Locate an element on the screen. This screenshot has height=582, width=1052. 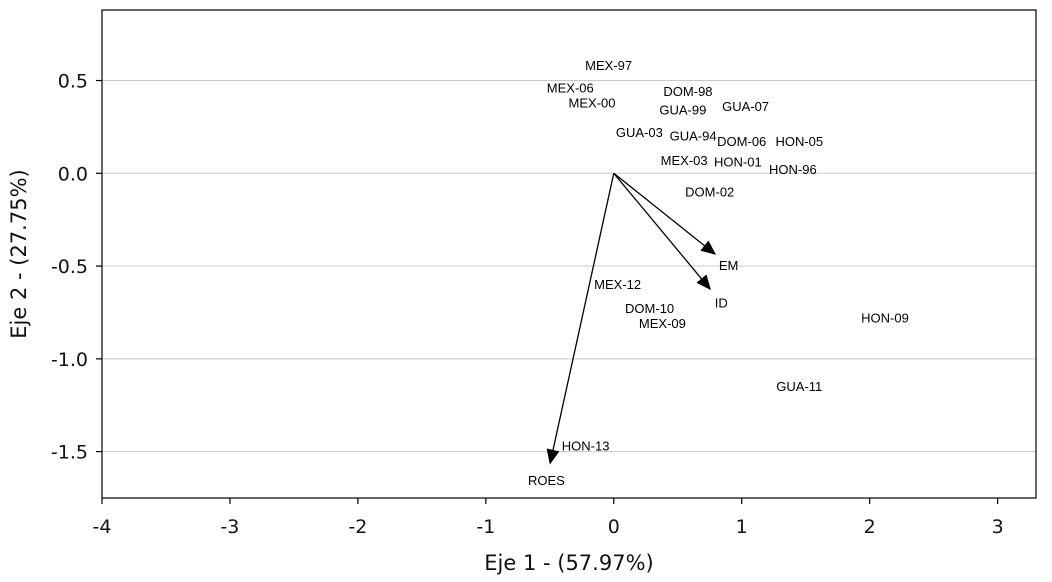
point-label: GUA-99 is located at coordinates (682, 110).